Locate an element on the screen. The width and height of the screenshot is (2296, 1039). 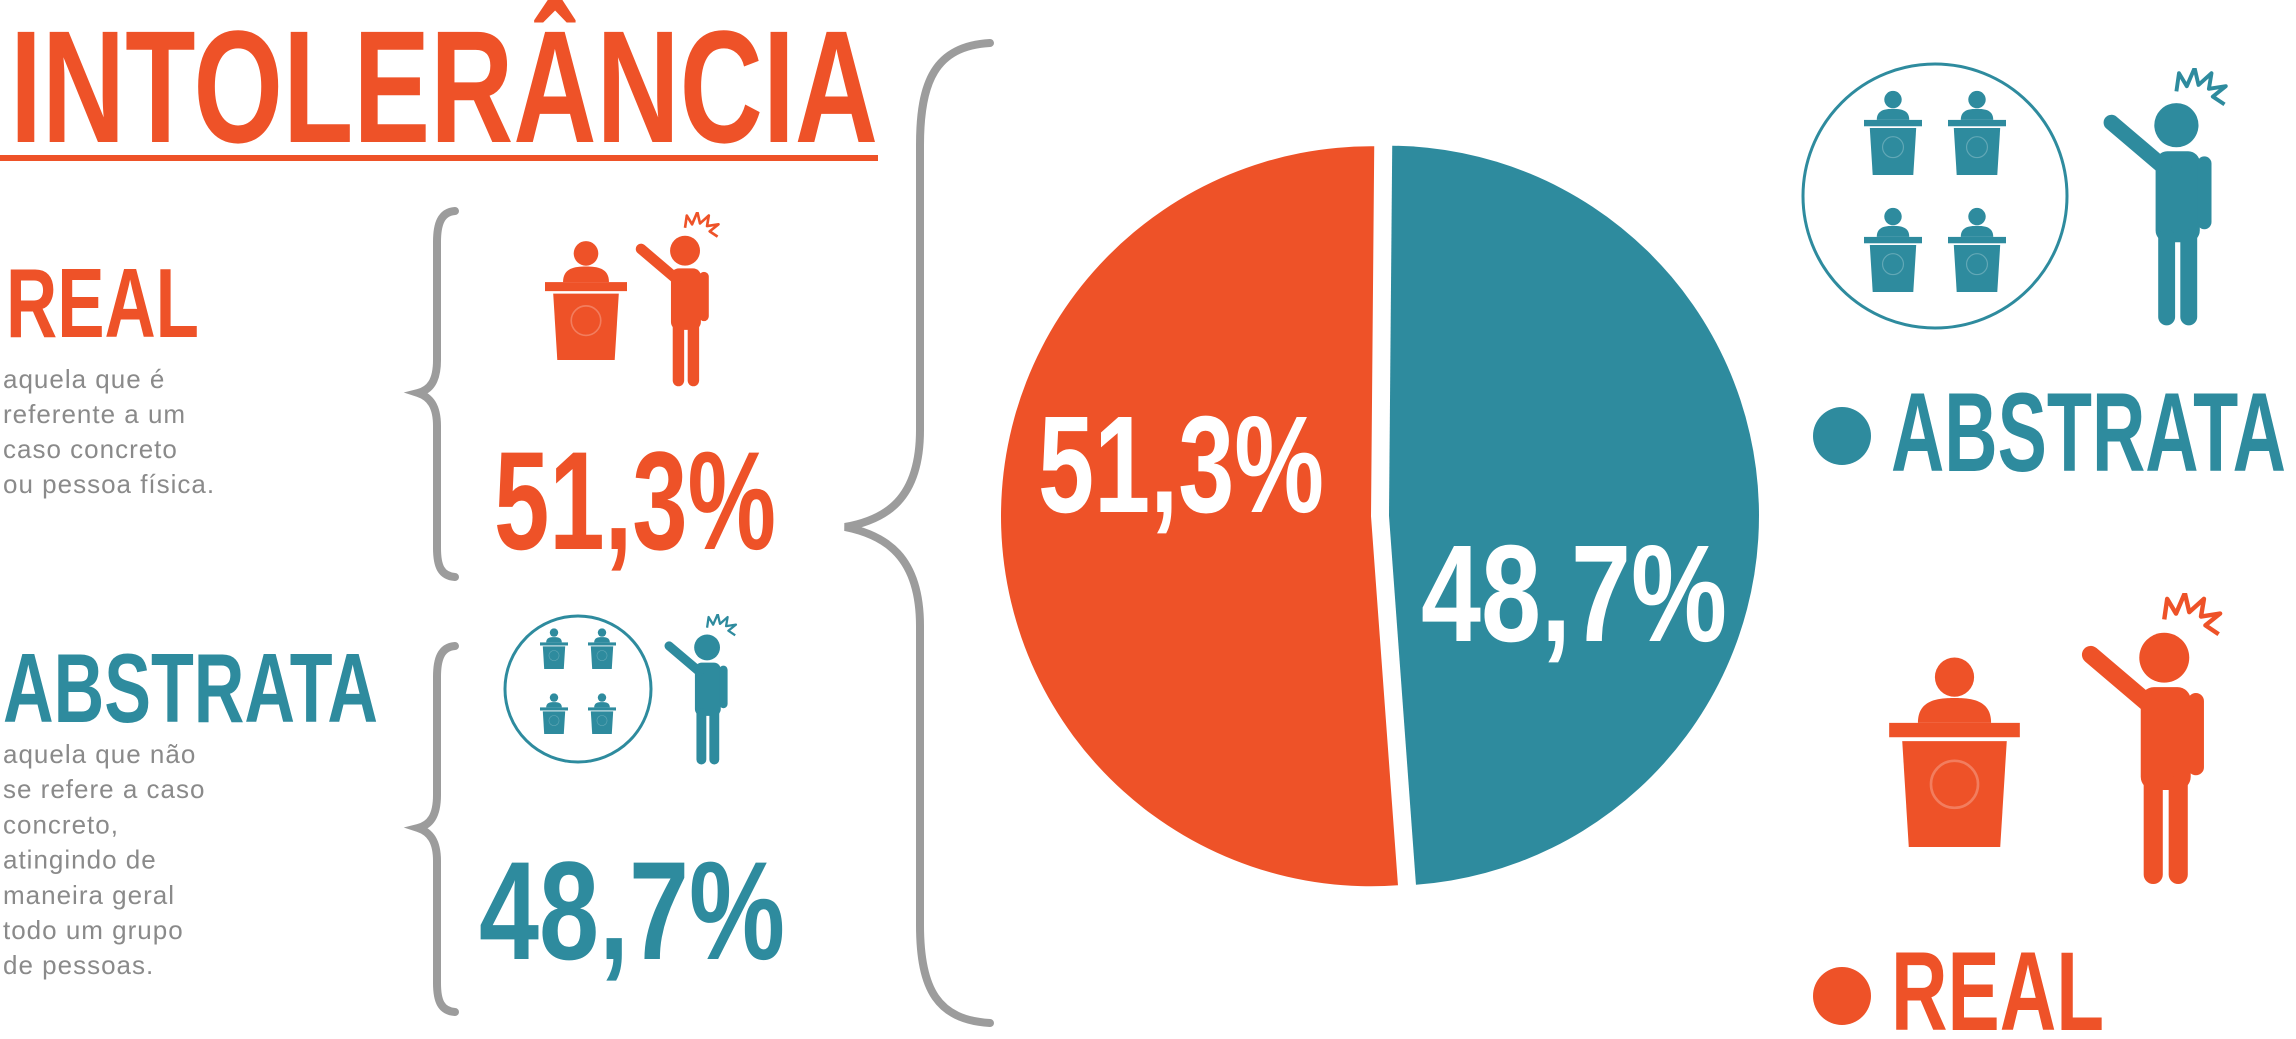
big-brace is located at coordinates (919, 533).